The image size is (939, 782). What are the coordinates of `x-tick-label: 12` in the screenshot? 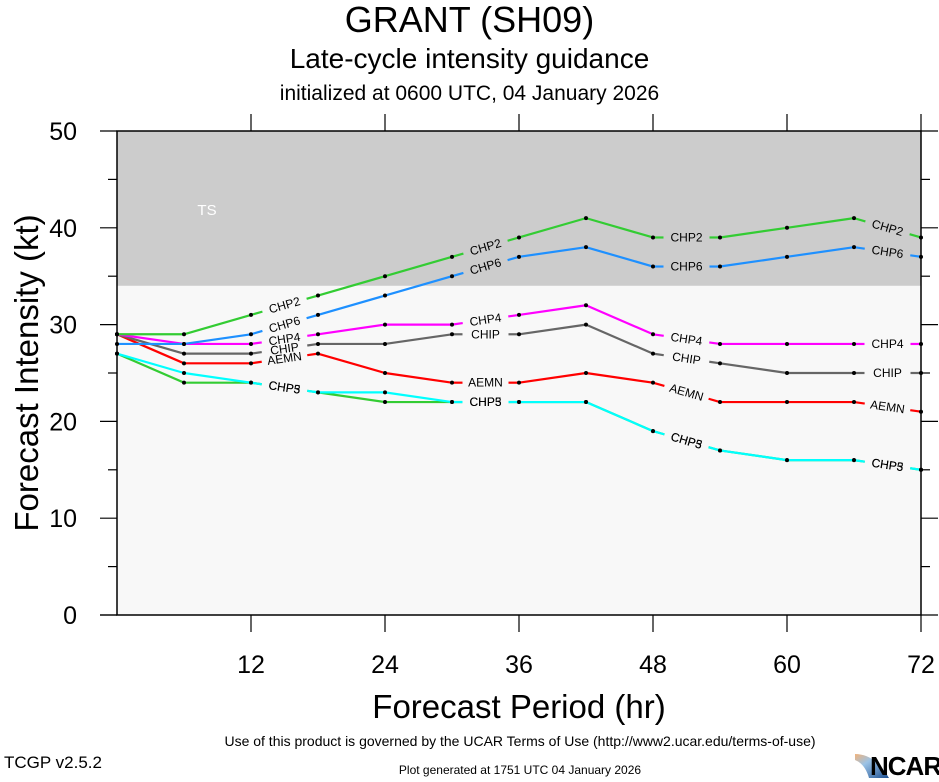 It's located at (251, 665).